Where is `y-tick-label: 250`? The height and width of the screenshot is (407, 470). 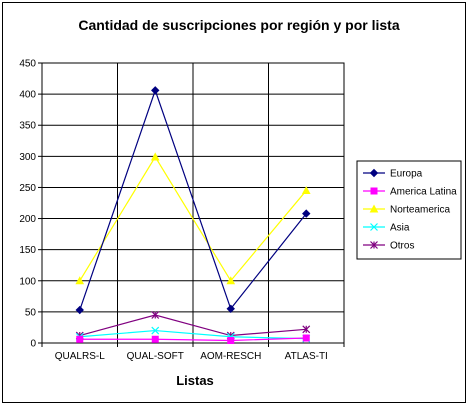
y-tick-label: 250 is located at coordinates (27, 188).